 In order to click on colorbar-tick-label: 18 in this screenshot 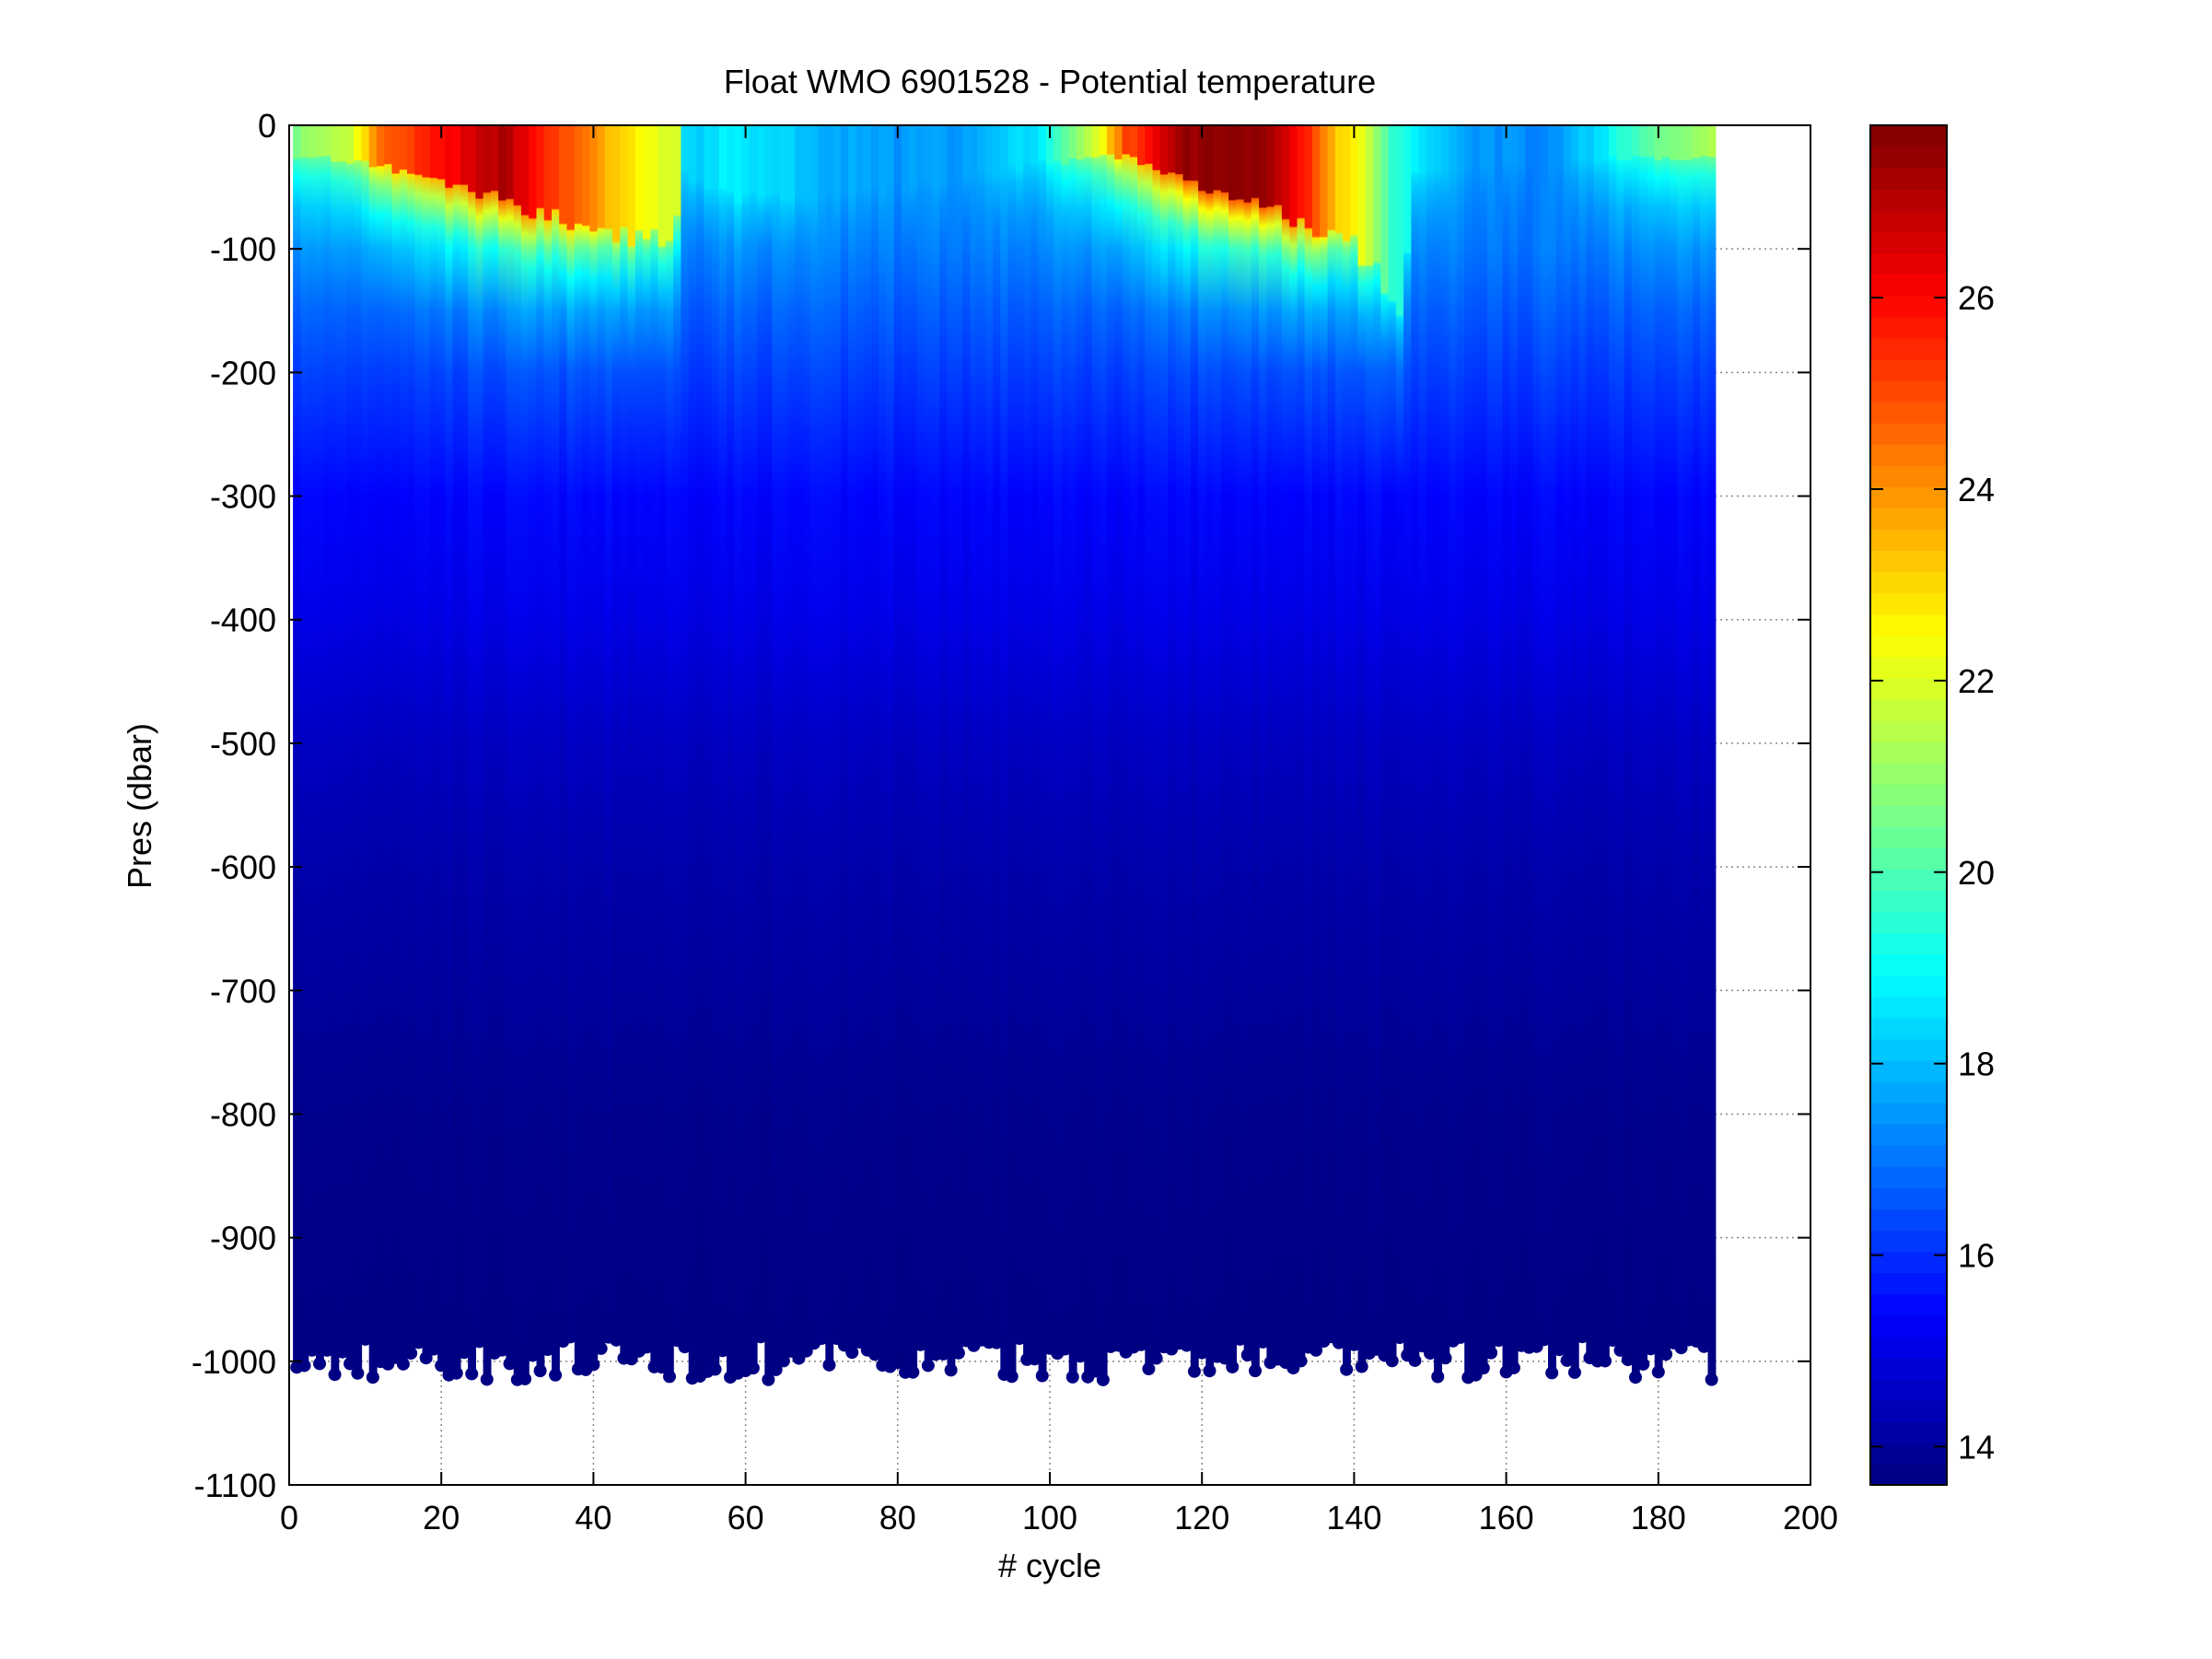, I will do `click(1976, 1064)`.